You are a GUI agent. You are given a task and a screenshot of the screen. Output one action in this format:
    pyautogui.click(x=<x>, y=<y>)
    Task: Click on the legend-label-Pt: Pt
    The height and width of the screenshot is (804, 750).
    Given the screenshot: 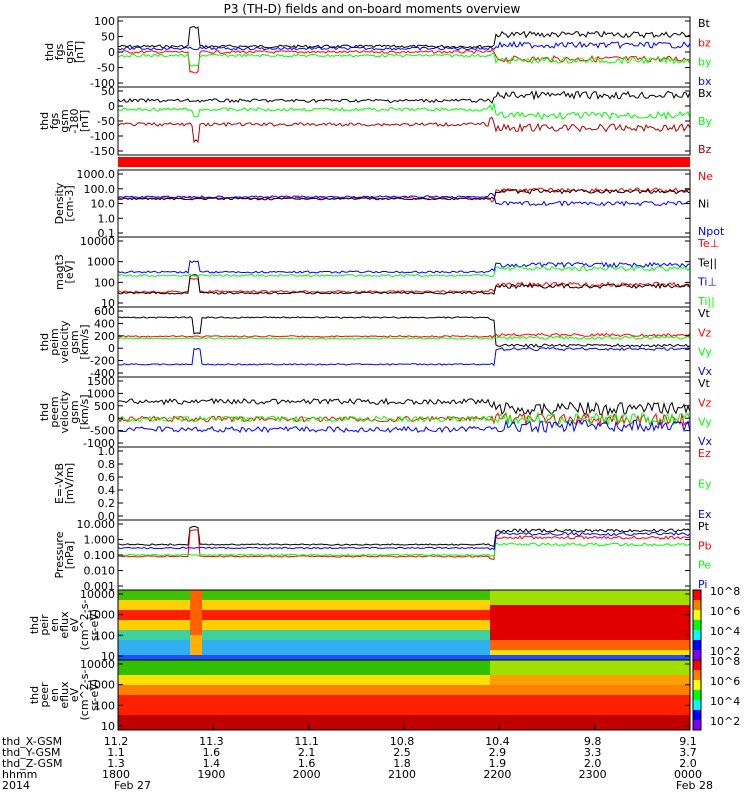 What is the action you would take?
    pyautogui.click(x=704, y=526)
    